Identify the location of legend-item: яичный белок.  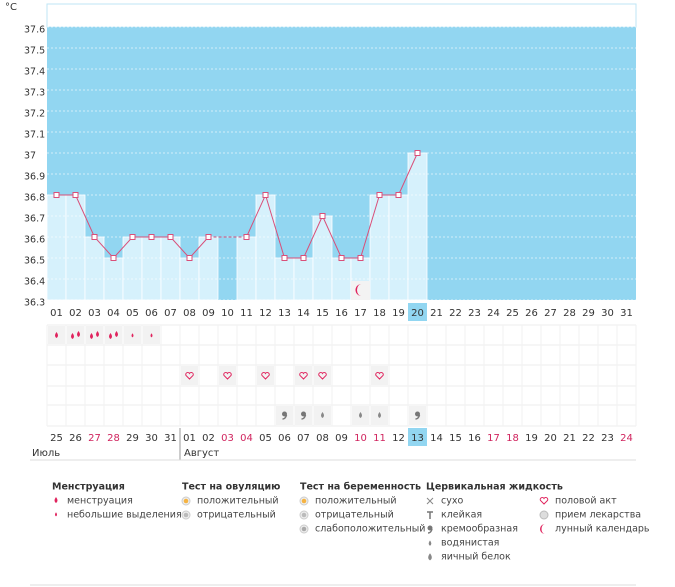
(476, 557).